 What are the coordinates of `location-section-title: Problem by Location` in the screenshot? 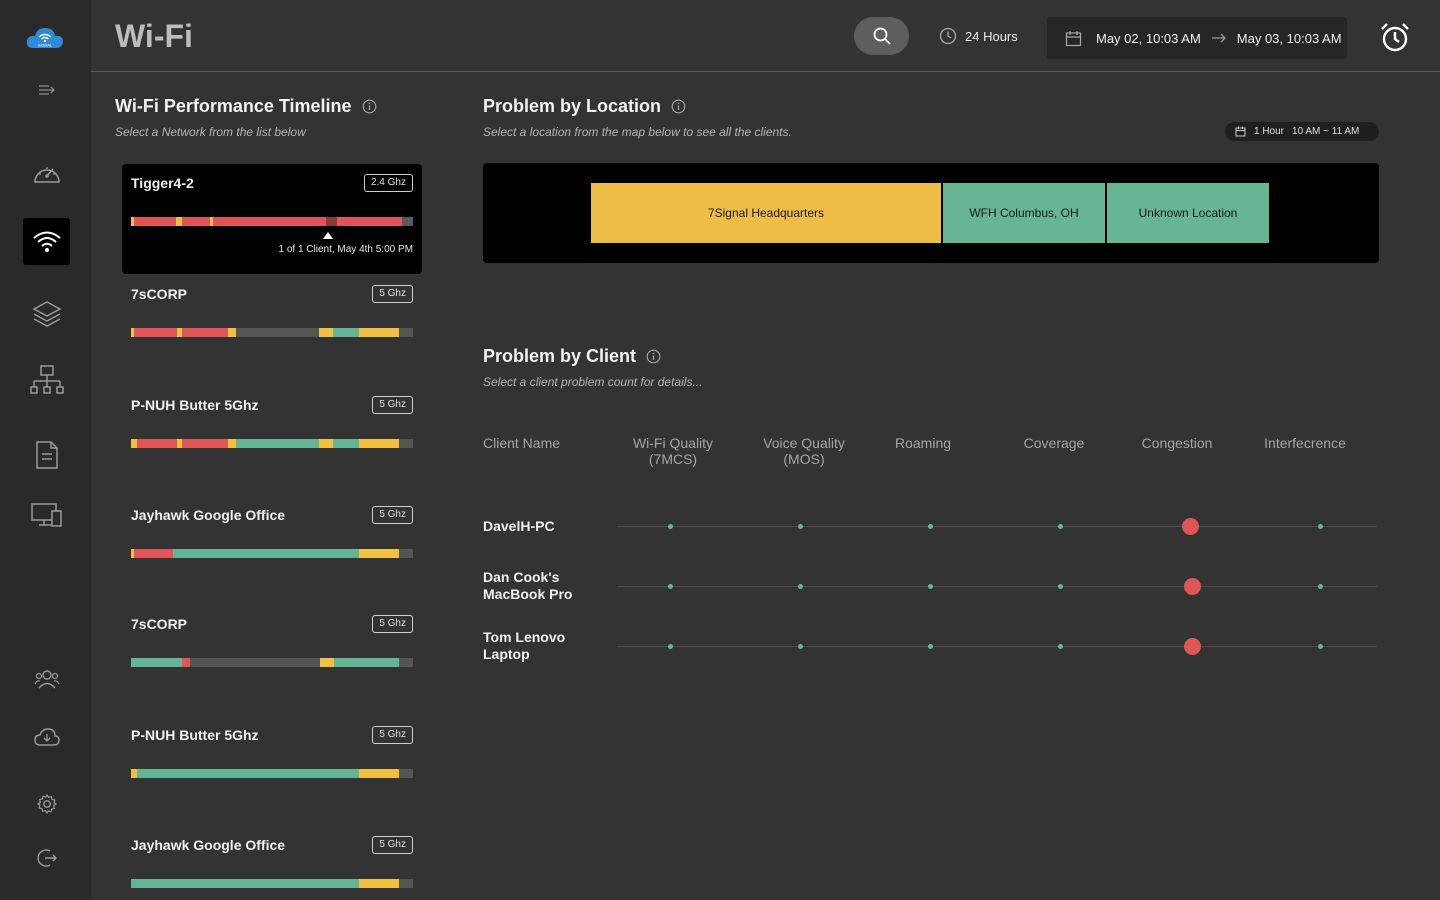 It's located at (584, 106).